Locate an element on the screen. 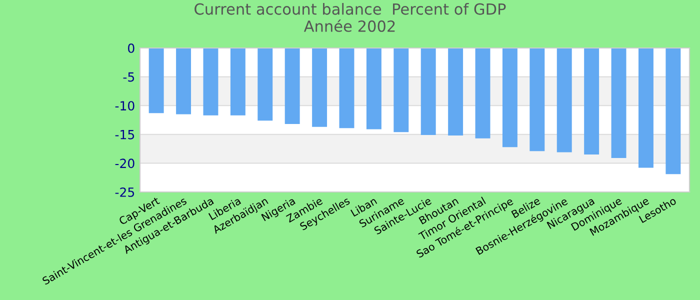 Image resolution: width=700 pixels, height=300 pixels. y-tick-label: -20 is located at coordinates (124, 163).